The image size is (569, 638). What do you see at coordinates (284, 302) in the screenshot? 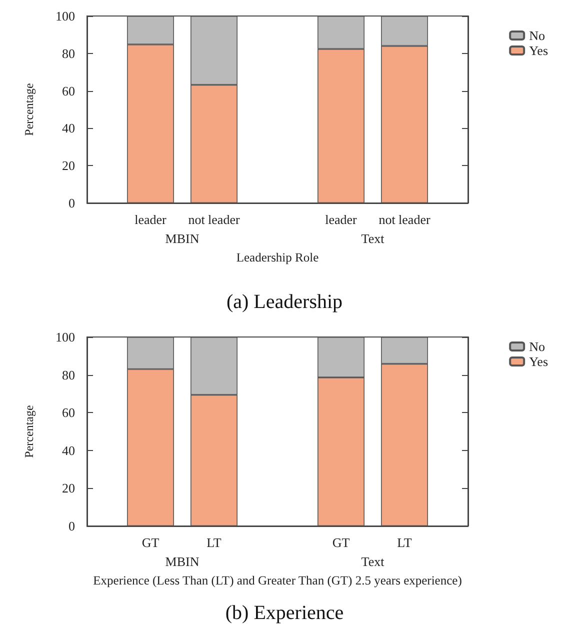
I see `text: (a) Leadership` at bounding box center [284, 302].